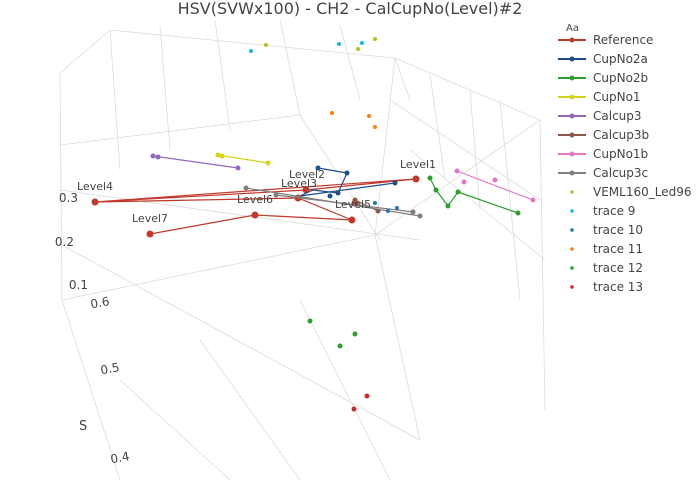 The width and height of the screenshot is (700, 500). I want to click on legend-item-veml160-led96: VEML160_Led96, so click(630, 192).